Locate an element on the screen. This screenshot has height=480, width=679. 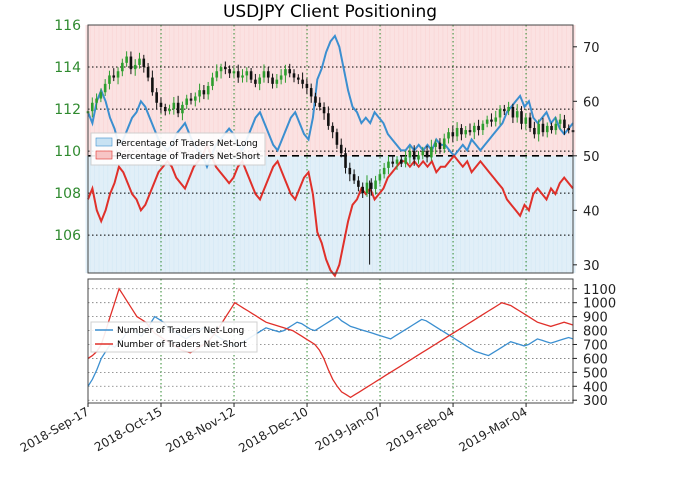
right-axis-tick-label: 700 is located at coordinates (595, 345).